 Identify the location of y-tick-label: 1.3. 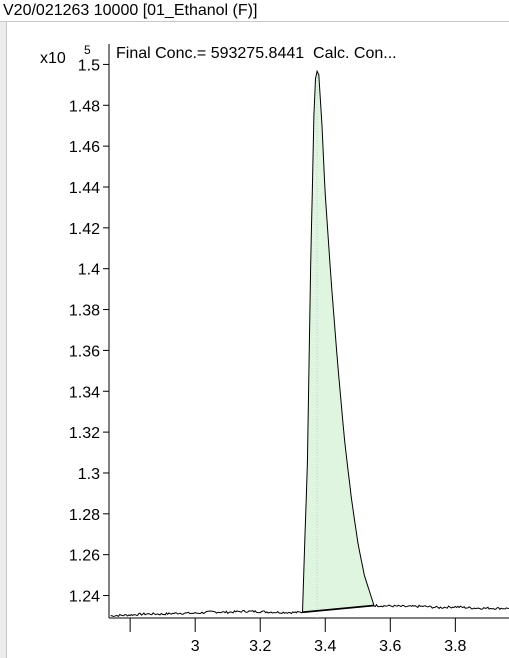
(89, 474).